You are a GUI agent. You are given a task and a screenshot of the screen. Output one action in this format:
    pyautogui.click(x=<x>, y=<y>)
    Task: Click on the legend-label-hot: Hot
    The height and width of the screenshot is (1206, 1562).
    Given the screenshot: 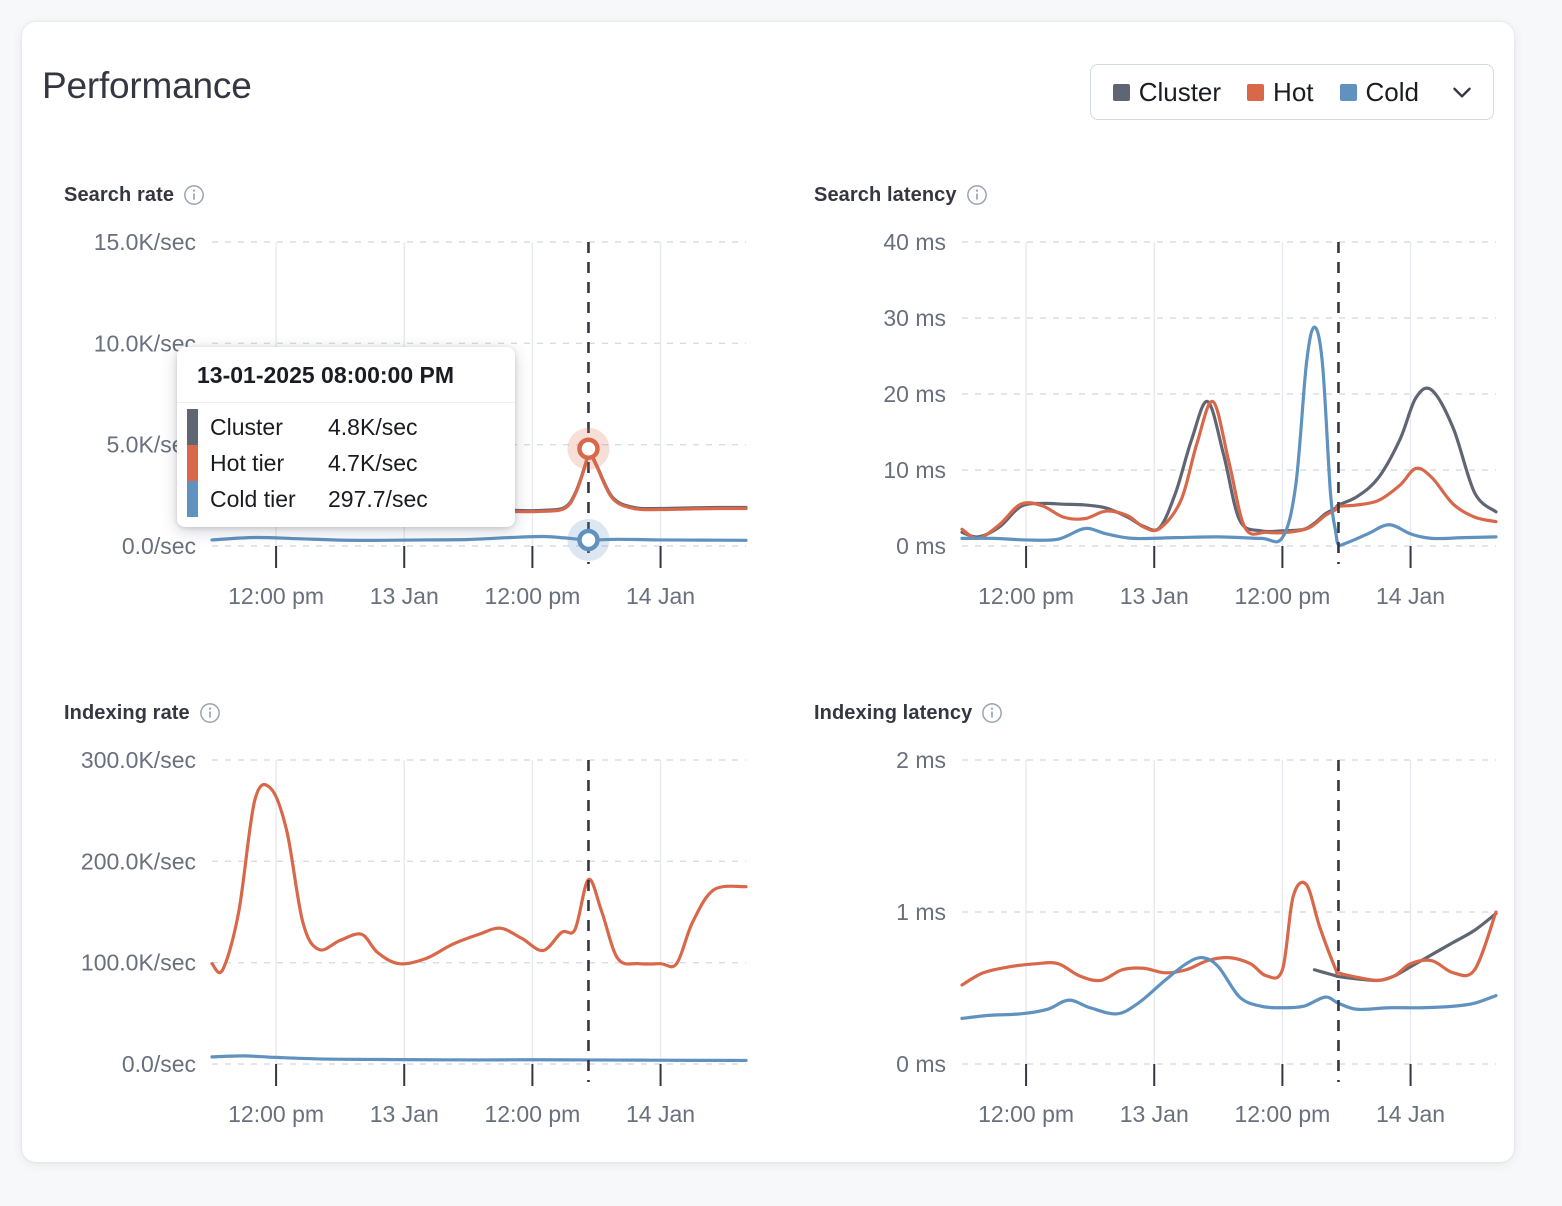 What is the action you would take?
    pyautogui.click(x=1293, y=91)
    